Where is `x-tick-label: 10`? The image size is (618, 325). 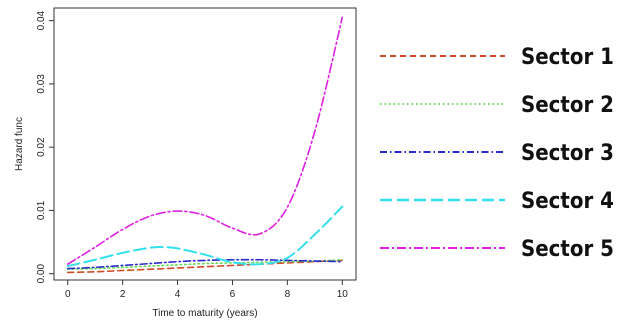
x-tick-label: 10 is located at coordinates (343, 294).